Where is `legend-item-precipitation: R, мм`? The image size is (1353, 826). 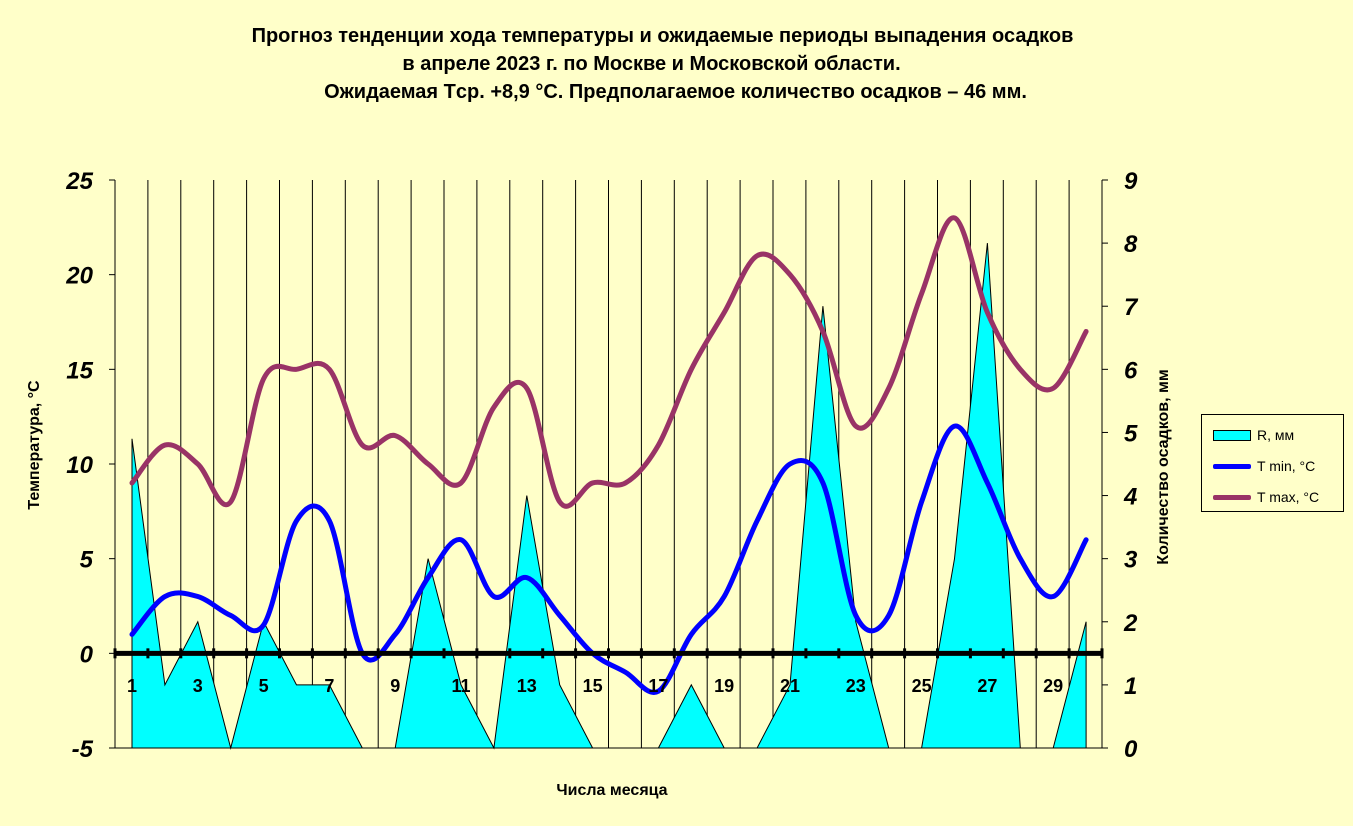 legend-item-precipitation: R, мм is located at coordinates (1248, 435).